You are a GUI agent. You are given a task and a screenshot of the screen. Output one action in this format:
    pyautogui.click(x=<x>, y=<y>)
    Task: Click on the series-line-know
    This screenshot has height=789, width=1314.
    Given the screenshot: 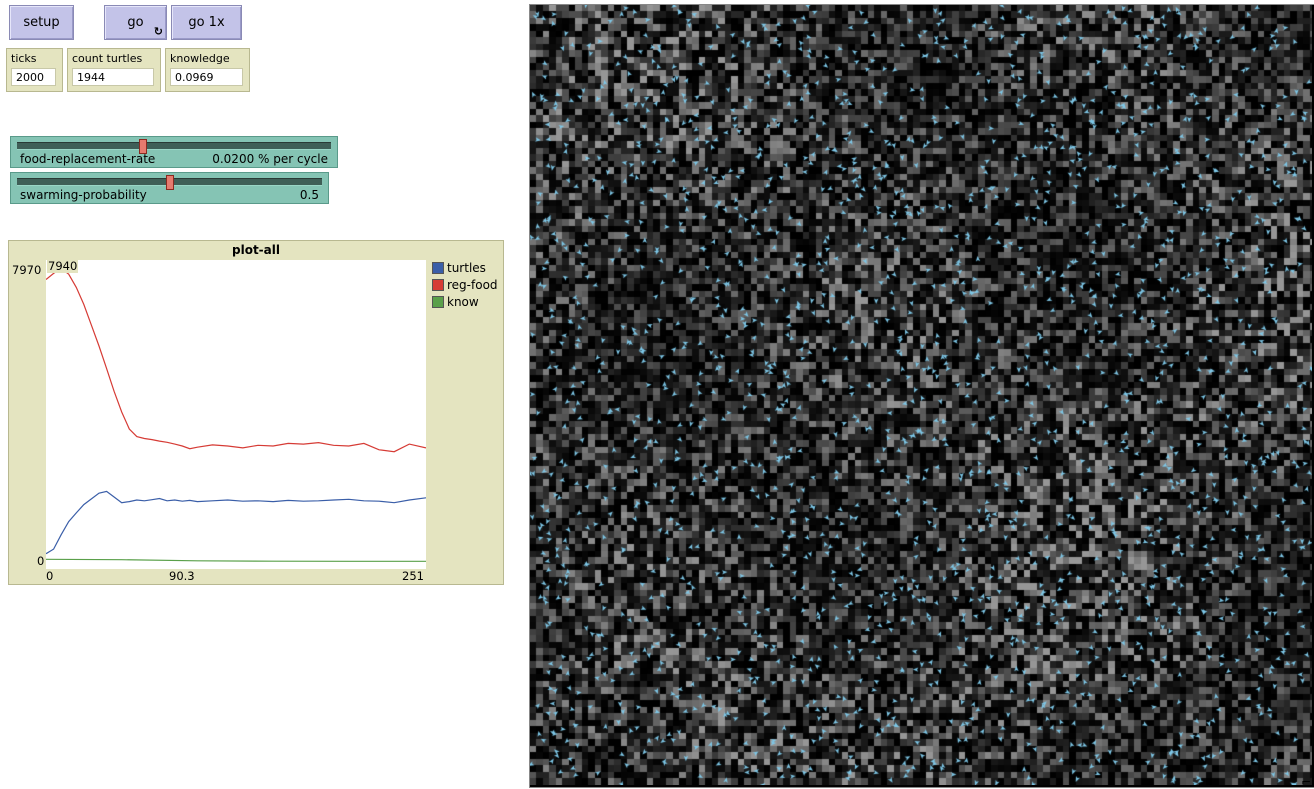 What is the action you would take?
    pyautogui.click(x=235, y=560)
    